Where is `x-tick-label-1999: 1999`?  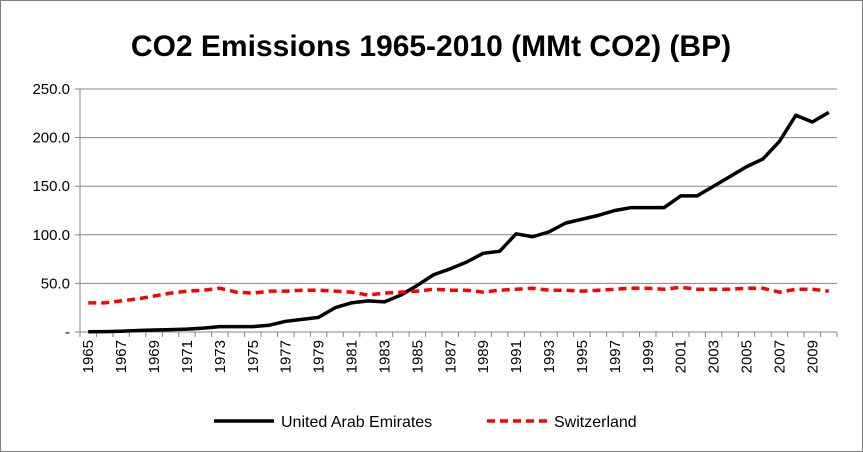
x-tick-label-1999: 1999 is located at coordinates (648, 356).